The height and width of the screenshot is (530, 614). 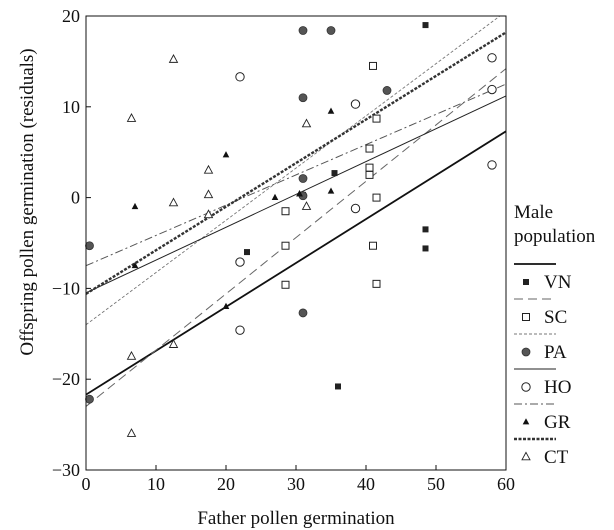 What do you see at coordinates (526, 421) in the screenshot?
I see `legend-marker-gr` at bounding box center [526, 421].